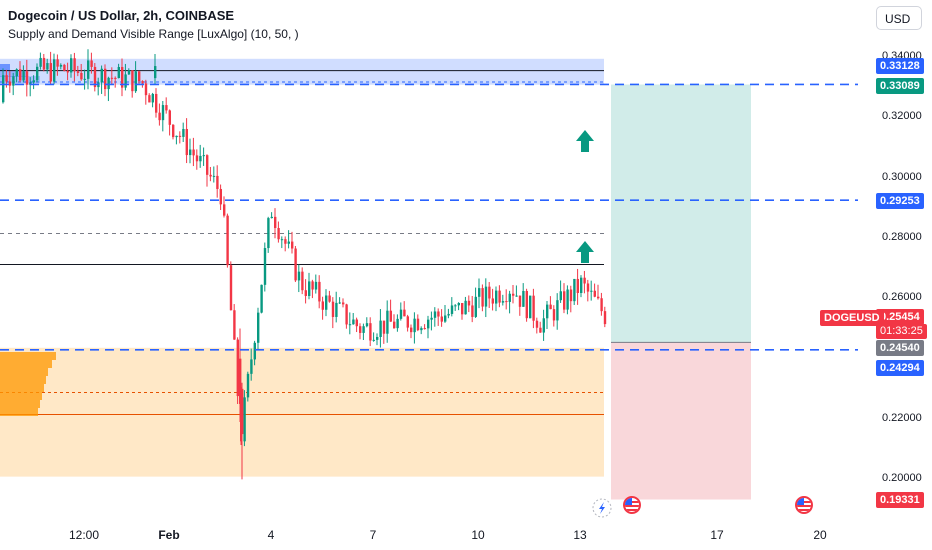  I want to click on profit-target-area, so click(681, 213).